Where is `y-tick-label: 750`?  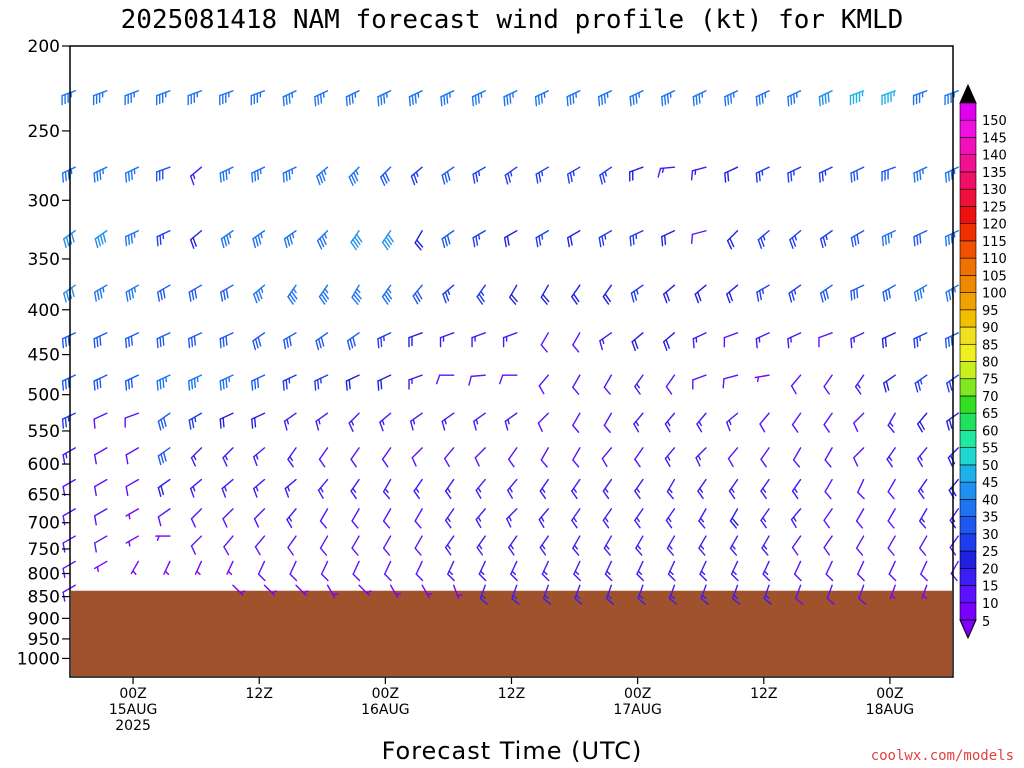
y-tick-label: 750 is located at coordinates (44, 550).